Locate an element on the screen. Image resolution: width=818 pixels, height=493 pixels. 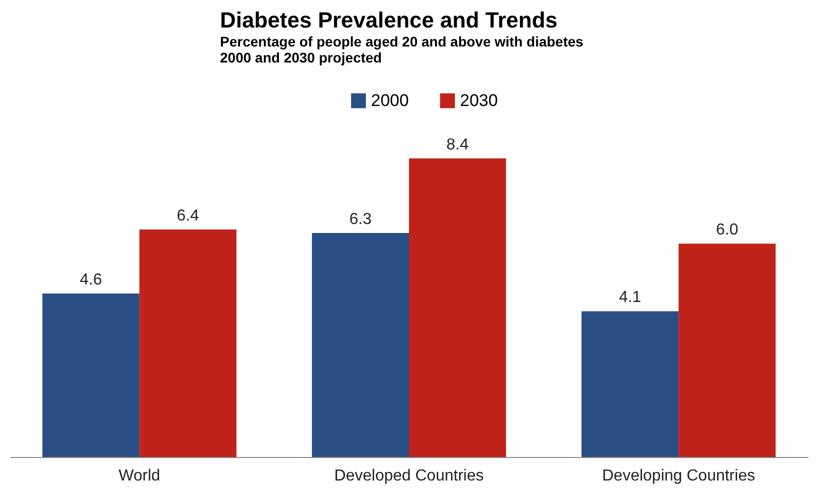
legend-label: 2030 is located at coordinates (479, 100).